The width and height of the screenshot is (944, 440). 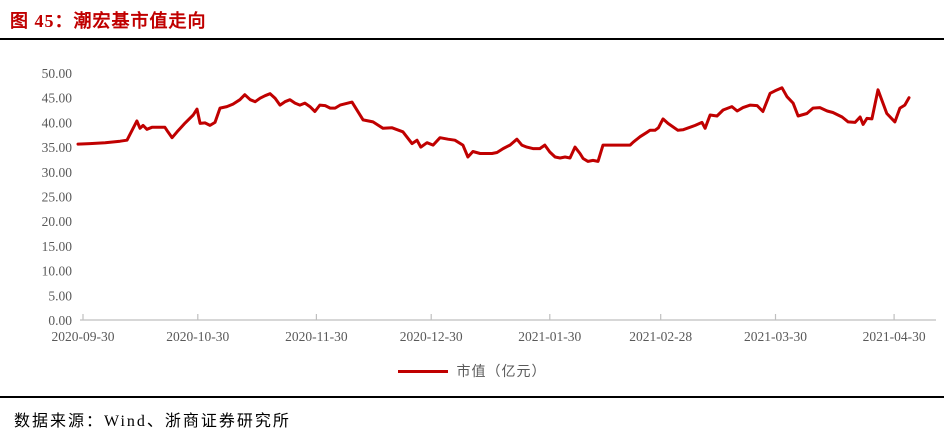 What do you see at coordinates (57, 98) in the screenshot?
I see `y-axis-tick-label: 45.00` at bounding box center [57, 98].